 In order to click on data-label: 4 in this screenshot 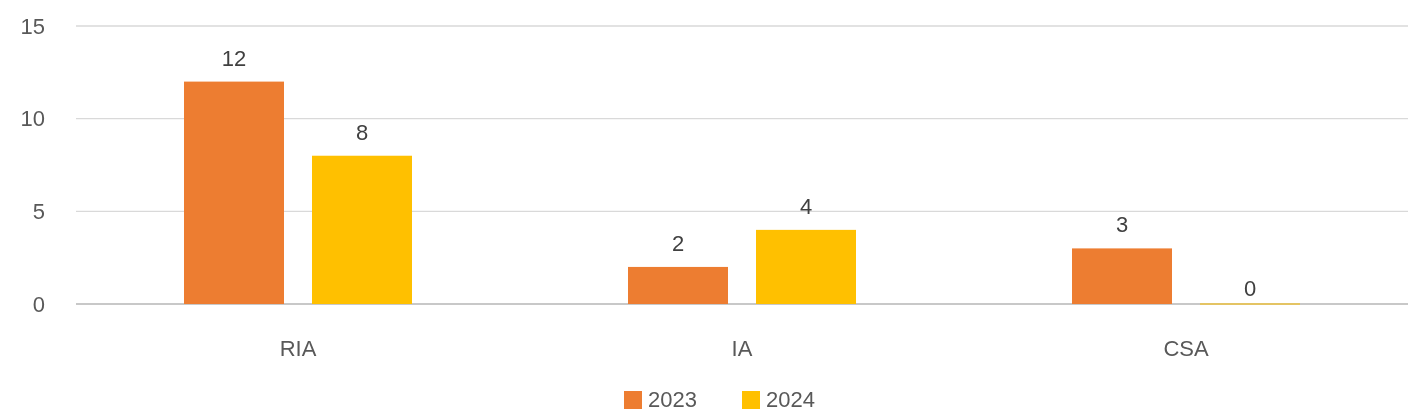, I will do `click(806, 206)`.